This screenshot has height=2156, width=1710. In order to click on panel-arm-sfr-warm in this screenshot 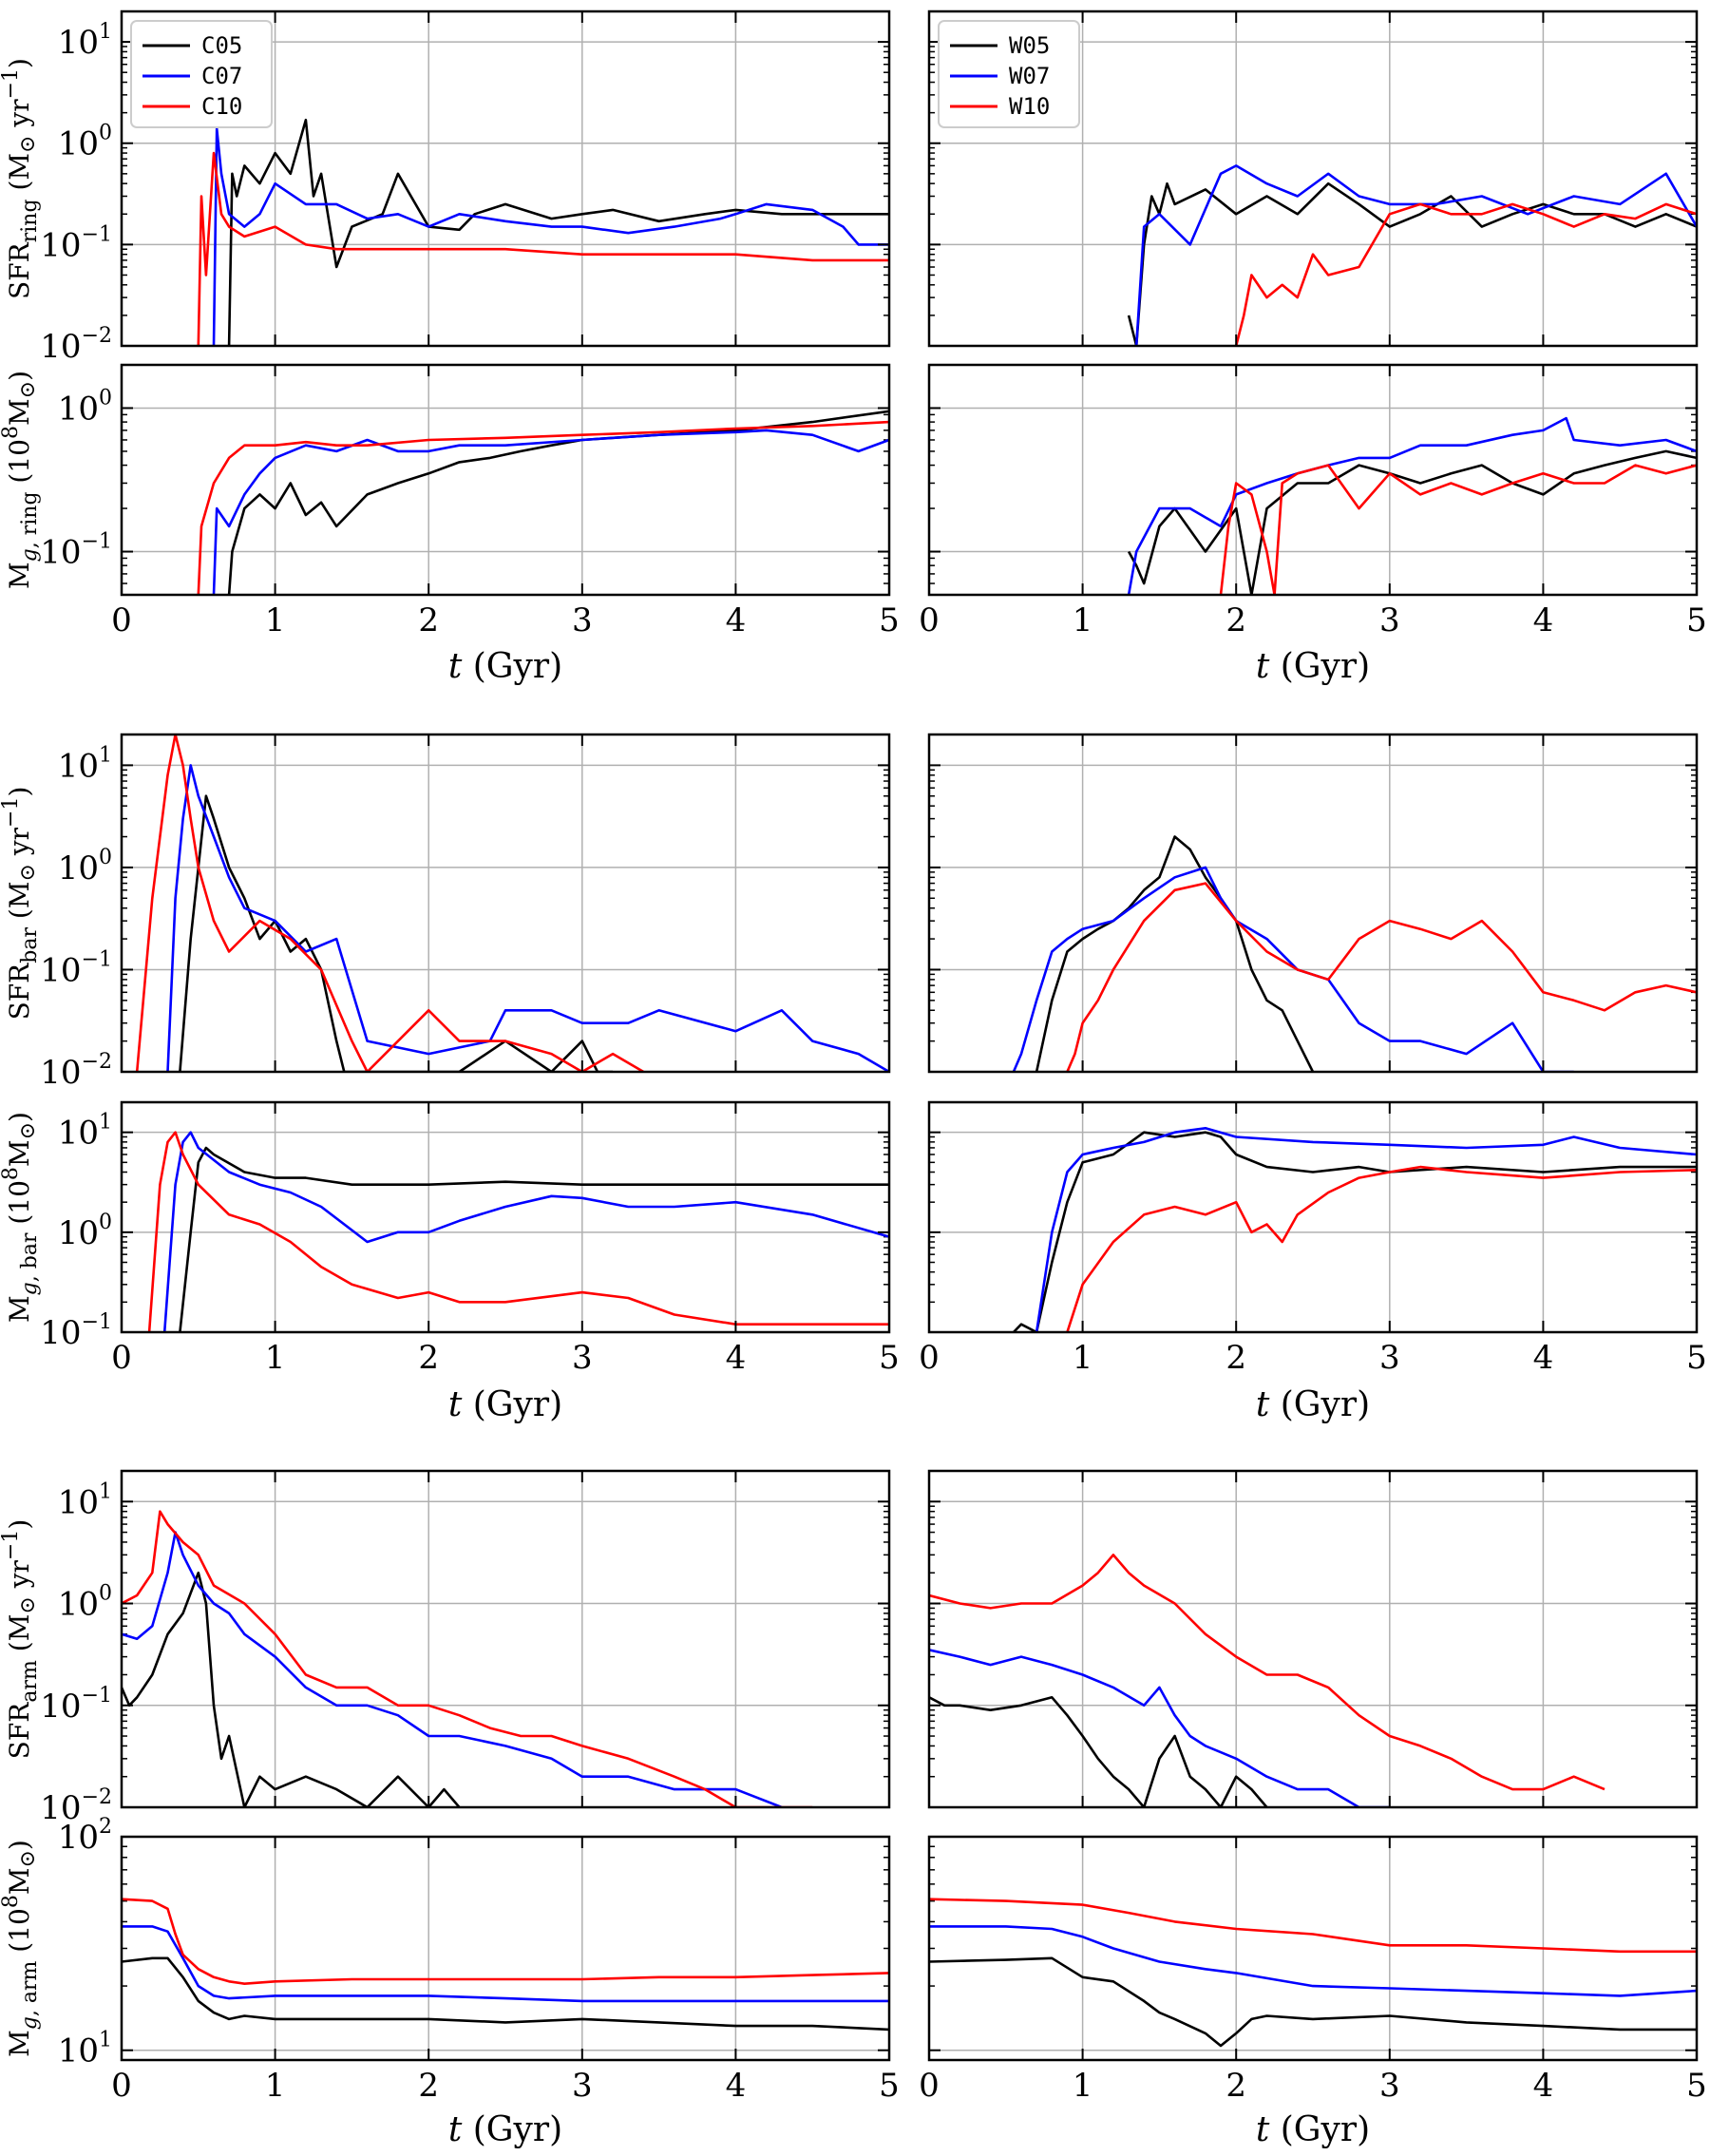, I will do `click(1313, 1639)`.